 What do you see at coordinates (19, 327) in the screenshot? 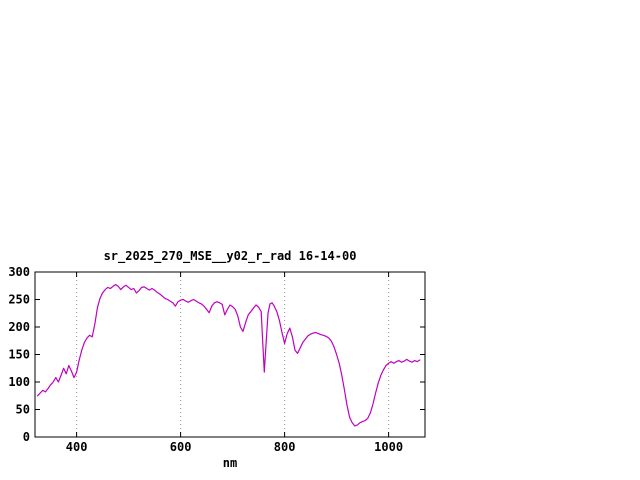
I see `y-tick-label: 200` at bounding box center [19, 327].